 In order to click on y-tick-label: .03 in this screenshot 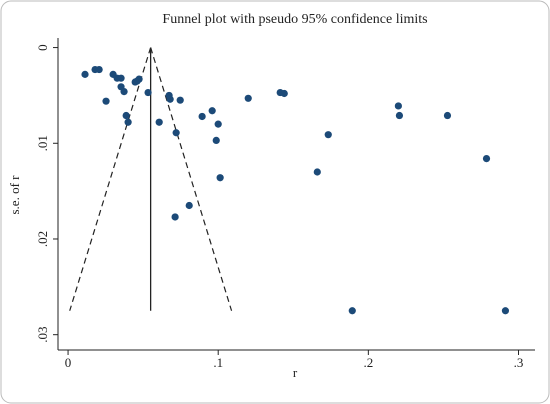, I will do `click(42, 335)`.